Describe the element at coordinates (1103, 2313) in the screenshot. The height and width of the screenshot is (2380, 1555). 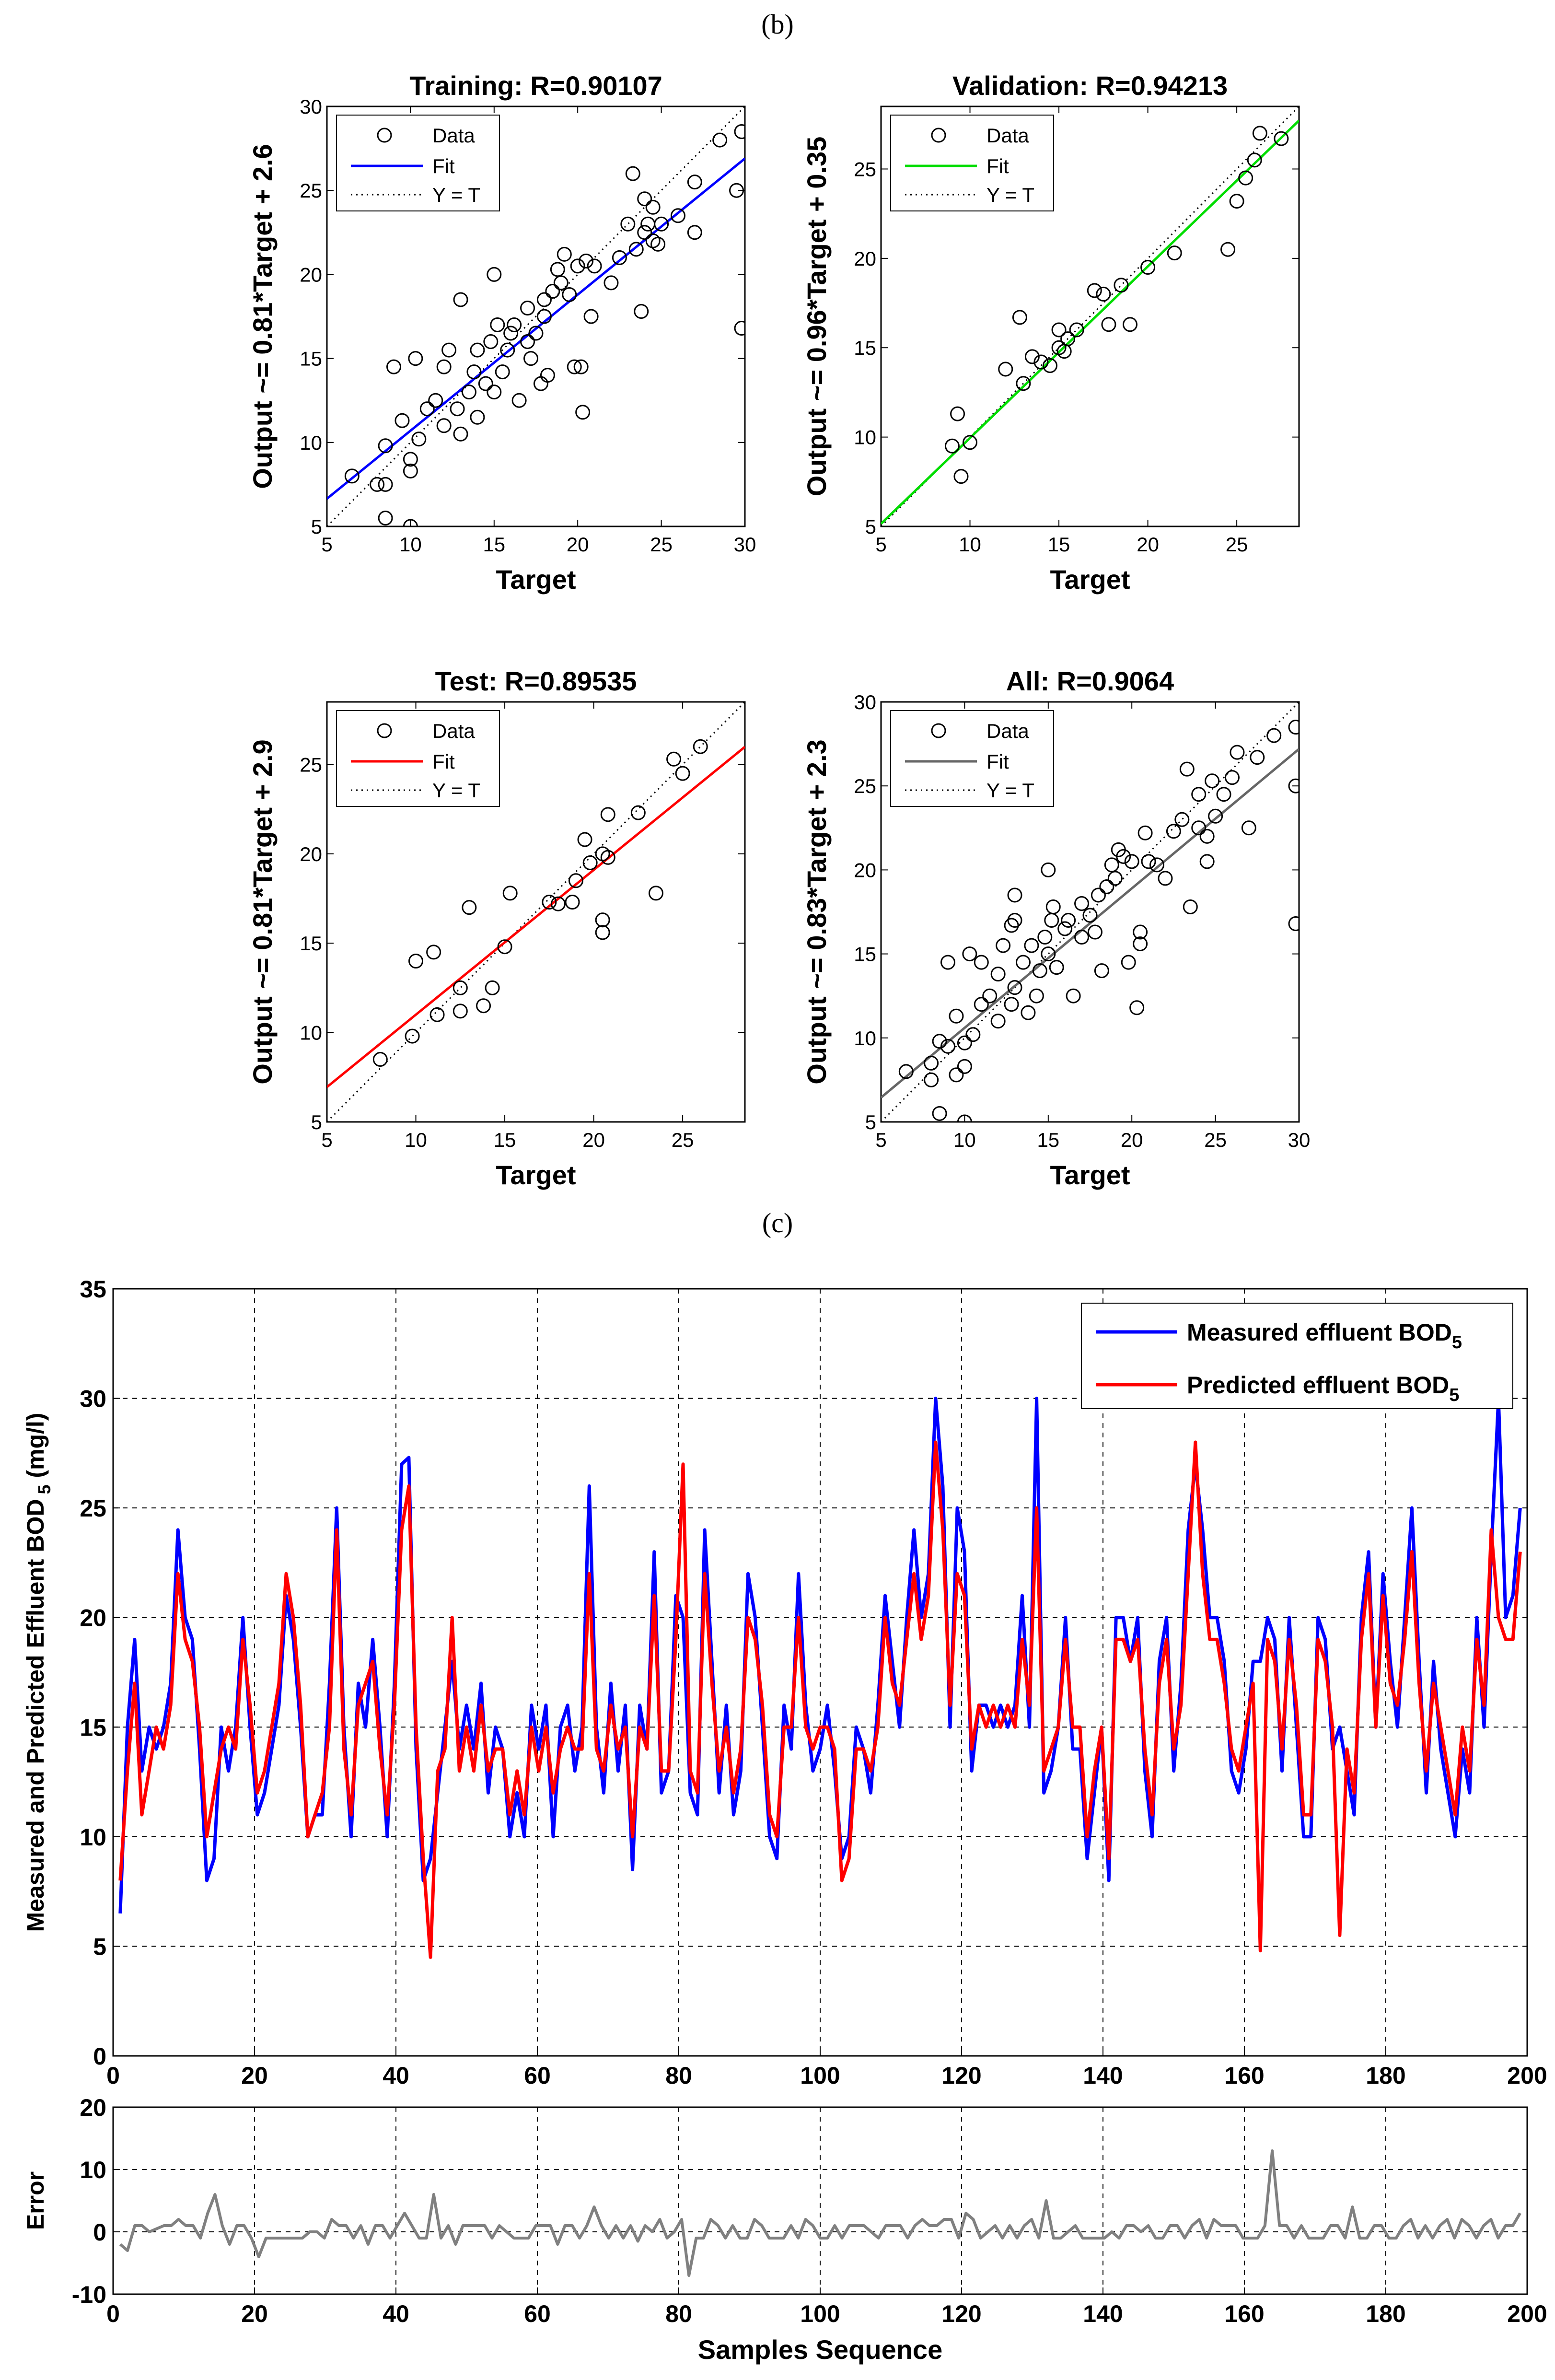
I see `x-tick-label: 140` at that location.